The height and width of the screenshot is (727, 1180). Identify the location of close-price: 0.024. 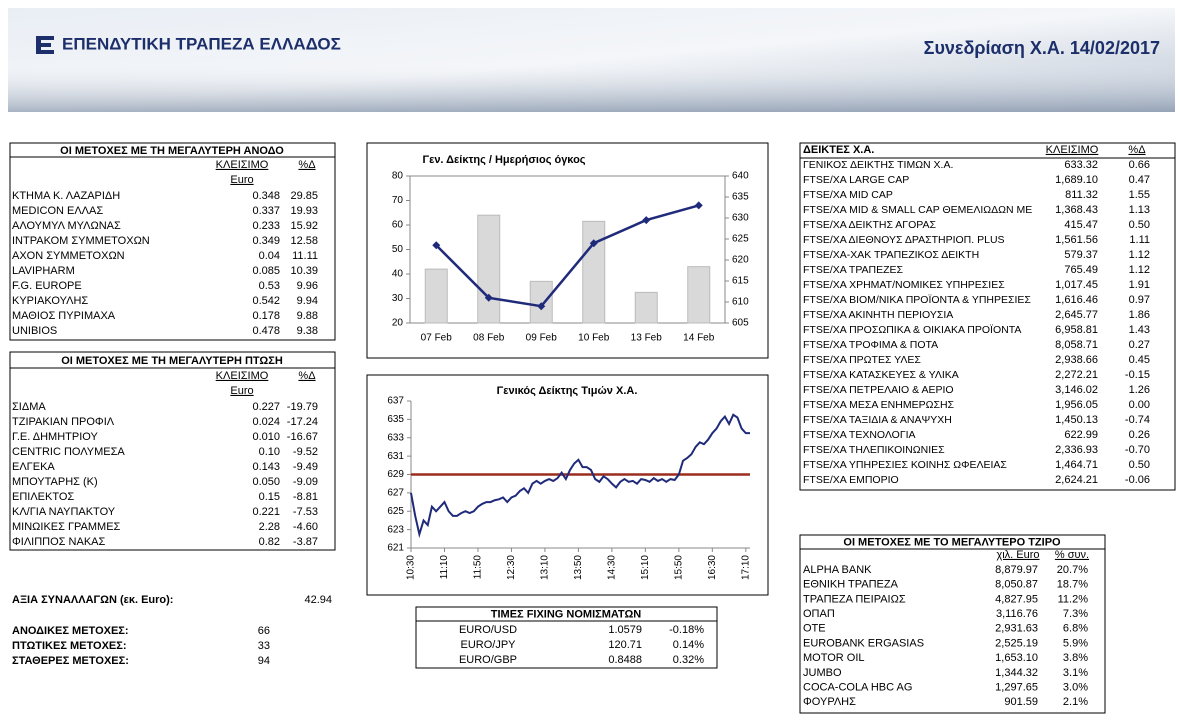
(266, 422).